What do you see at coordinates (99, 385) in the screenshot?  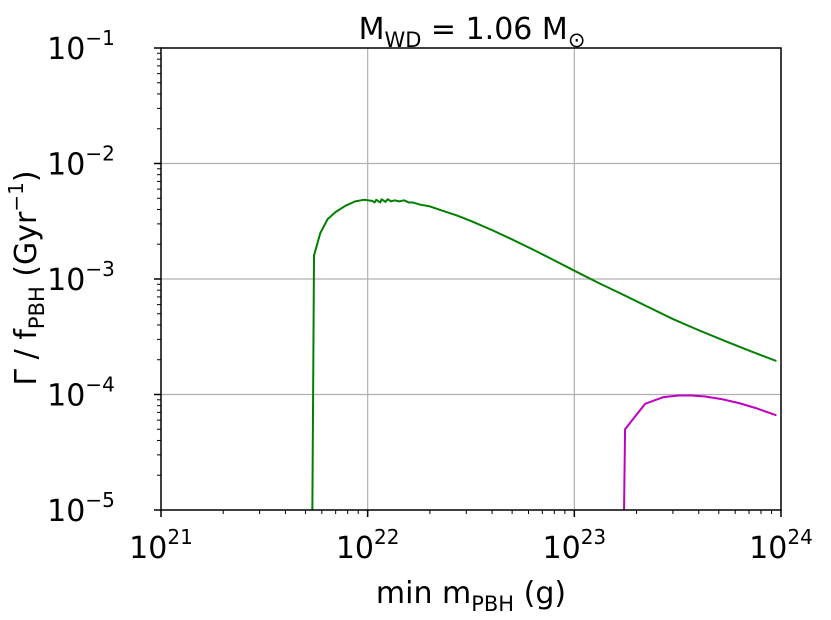 I see `y-tick-exponent: −4` at bounding box center [99, 385].